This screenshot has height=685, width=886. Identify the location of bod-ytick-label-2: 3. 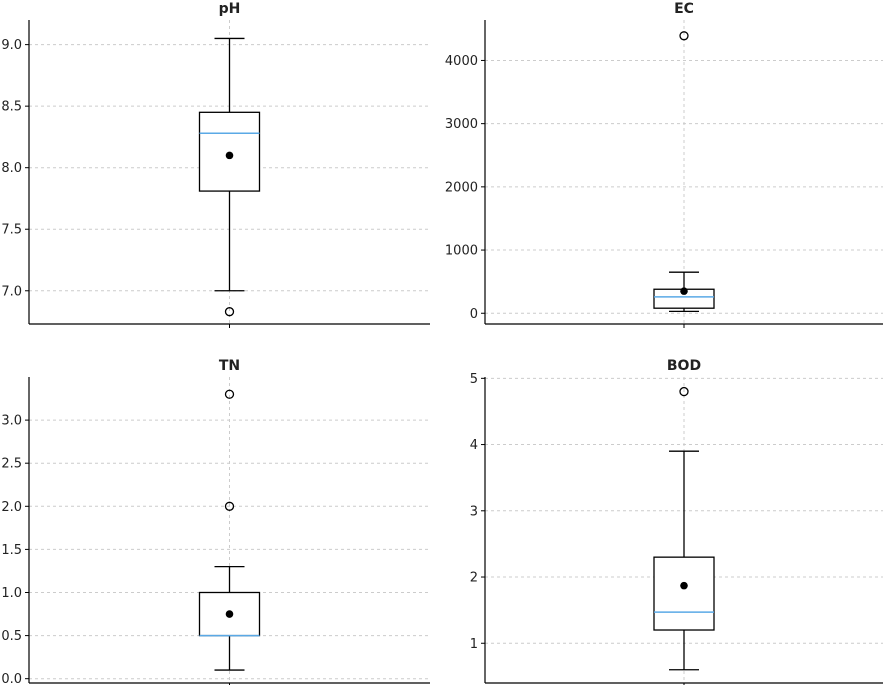
(474, 511).